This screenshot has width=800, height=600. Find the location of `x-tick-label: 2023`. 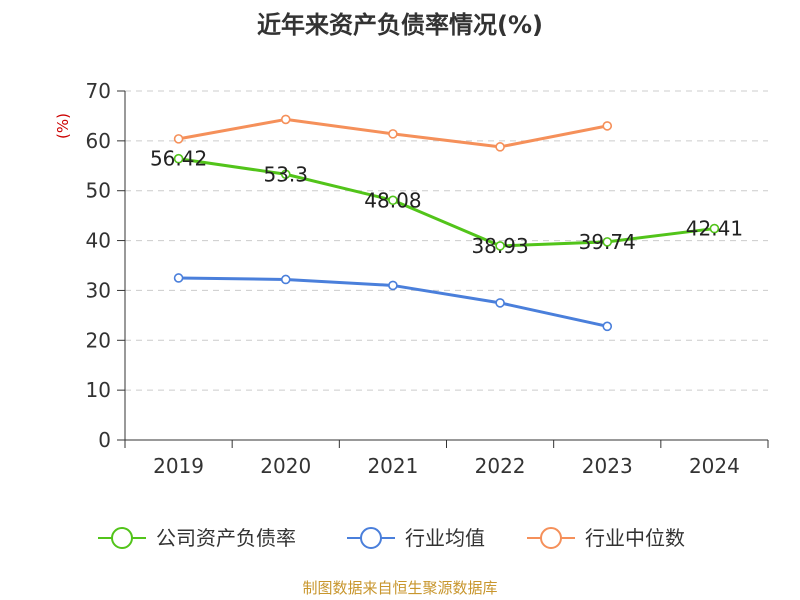

x-tick-label: 2023 is located at coordinates (607, 466).